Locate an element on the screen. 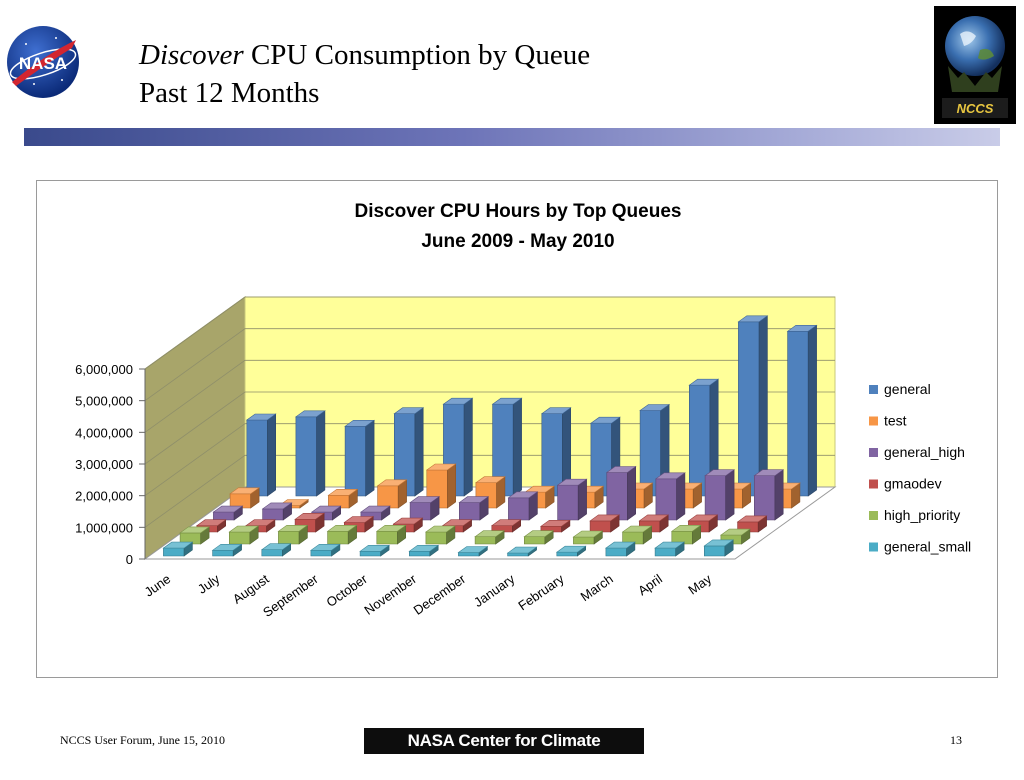  legend-label: gmaodev is located at coordinates (913, 484).